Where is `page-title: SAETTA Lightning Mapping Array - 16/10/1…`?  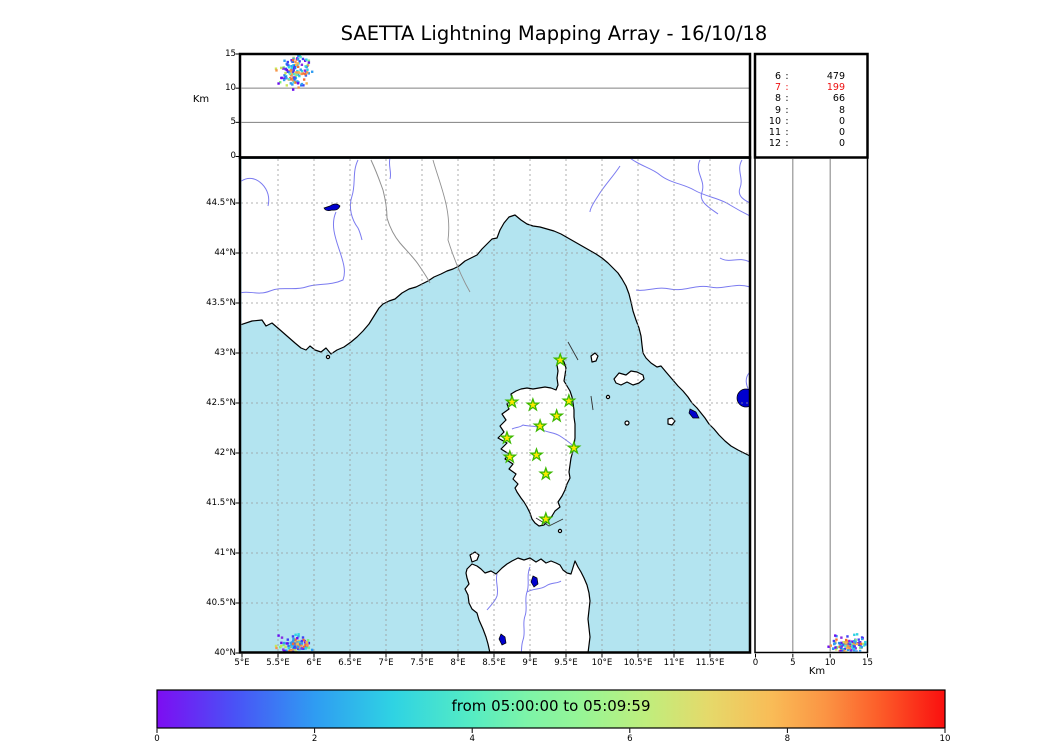
page-title: SAETTA Lightning Mapping Array - 16/10/1… is located at coordinates (554, 33).